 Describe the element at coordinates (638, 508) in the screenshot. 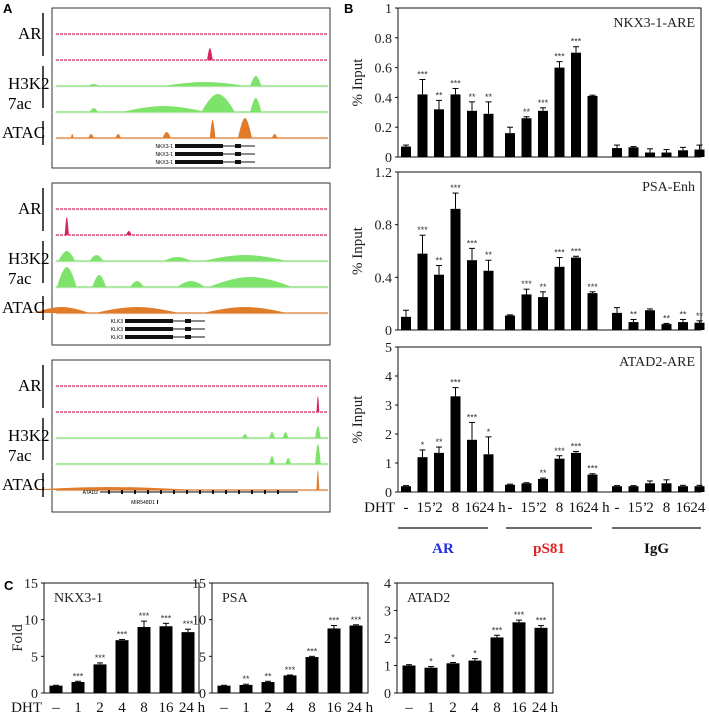

I see `x-tick-label: 15’` at that location.